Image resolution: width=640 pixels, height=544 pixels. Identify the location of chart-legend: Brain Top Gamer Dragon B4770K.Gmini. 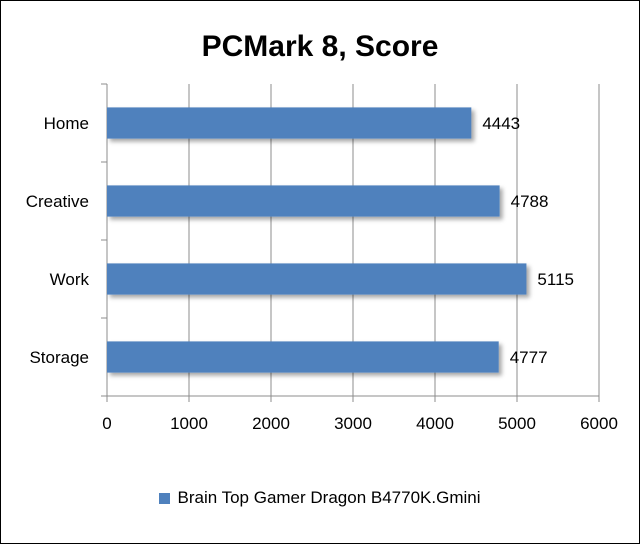
(320, 498).